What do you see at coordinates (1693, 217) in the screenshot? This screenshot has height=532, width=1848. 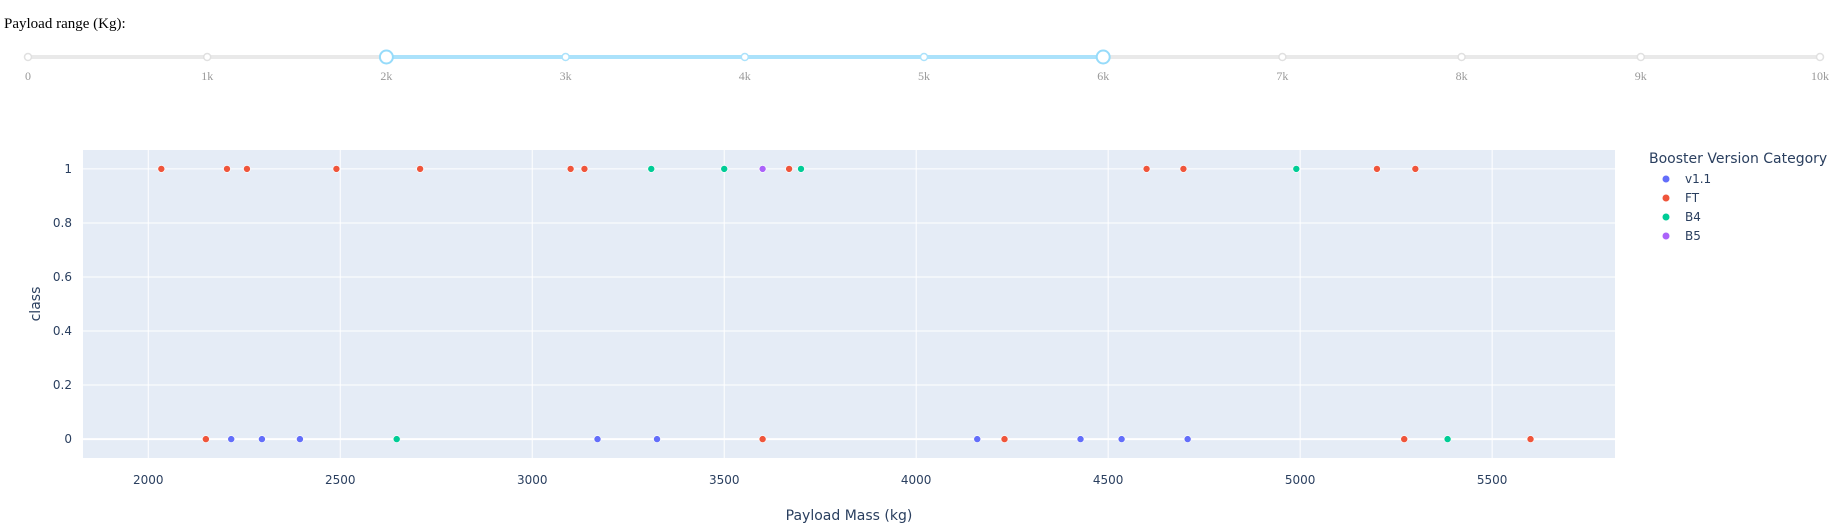 I see `legend-item: B4` at bounding box center [1693, 217].